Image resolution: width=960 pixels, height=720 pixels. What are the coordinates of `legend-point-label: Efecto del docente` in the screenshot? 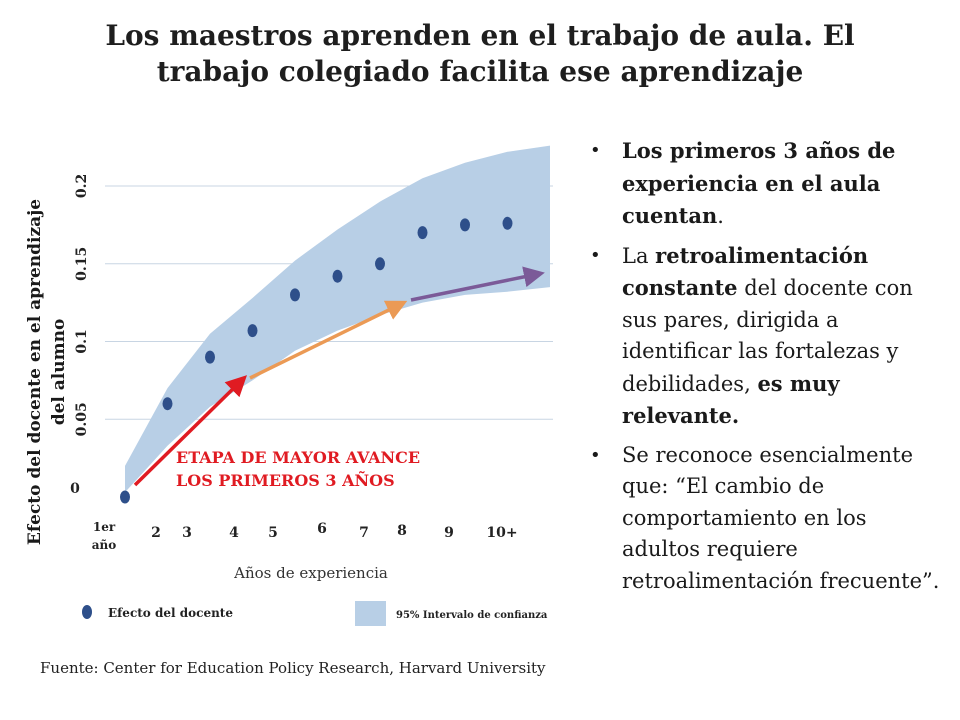 It's located at (170, 613).